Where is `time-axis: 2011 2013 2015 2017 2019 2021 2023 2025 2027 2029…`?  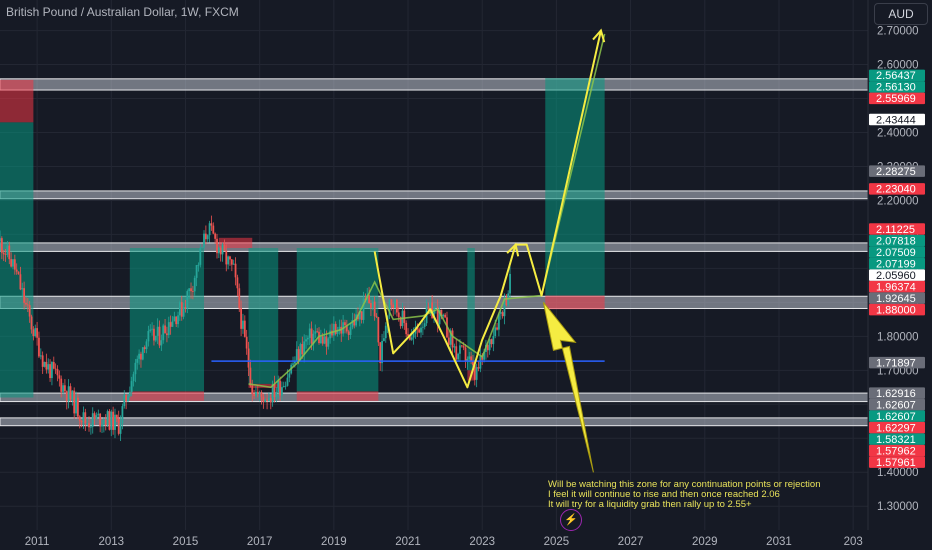
time-axis: 2011 2013 2015 2017 2019 2021 2023 2025 2027 2029… is located at coordinates (444, 542).